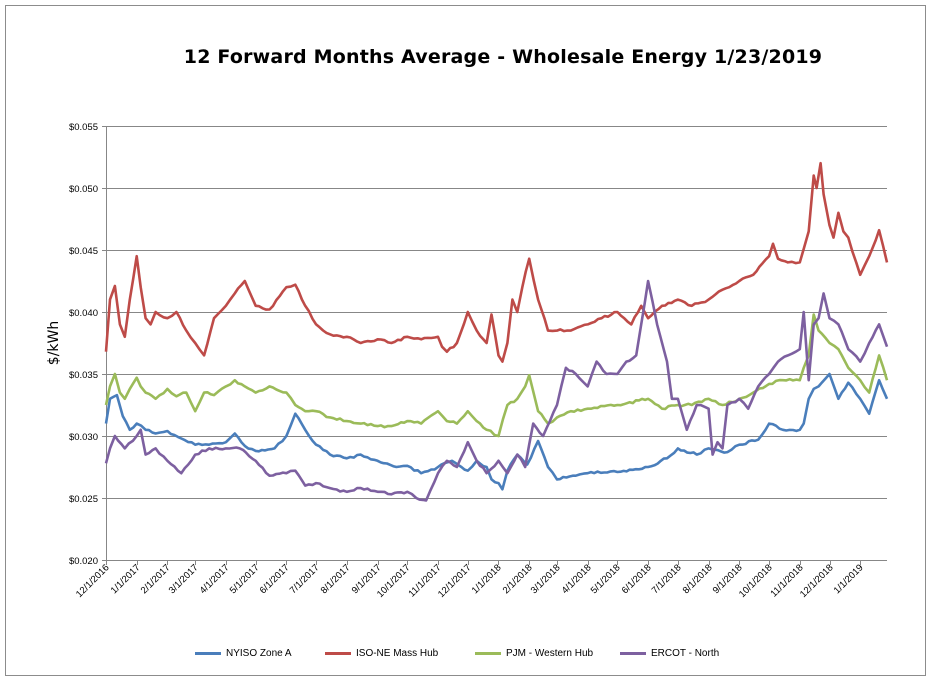  What do you see at coordinates (496, 431) in the screenshot?
I see `series-line-nyiso-zone-a` at bounding box center [496, 431].